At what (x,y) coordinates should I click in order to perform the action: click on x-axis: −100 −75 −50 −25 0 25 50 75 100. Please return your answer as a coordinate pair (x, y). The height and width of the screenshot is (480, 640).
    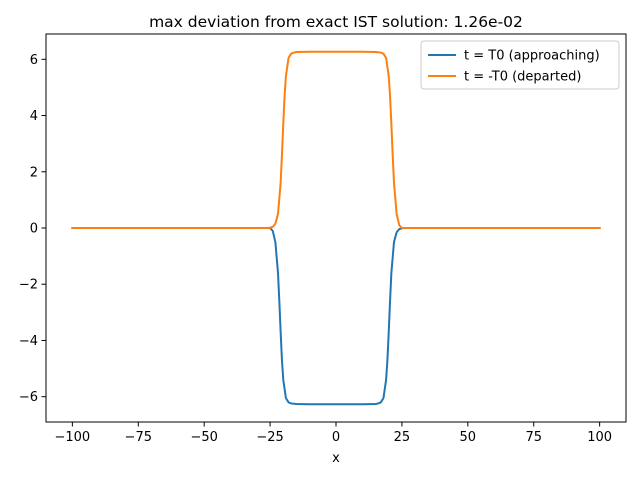
    Looking at the image, I should click on (333, 433).